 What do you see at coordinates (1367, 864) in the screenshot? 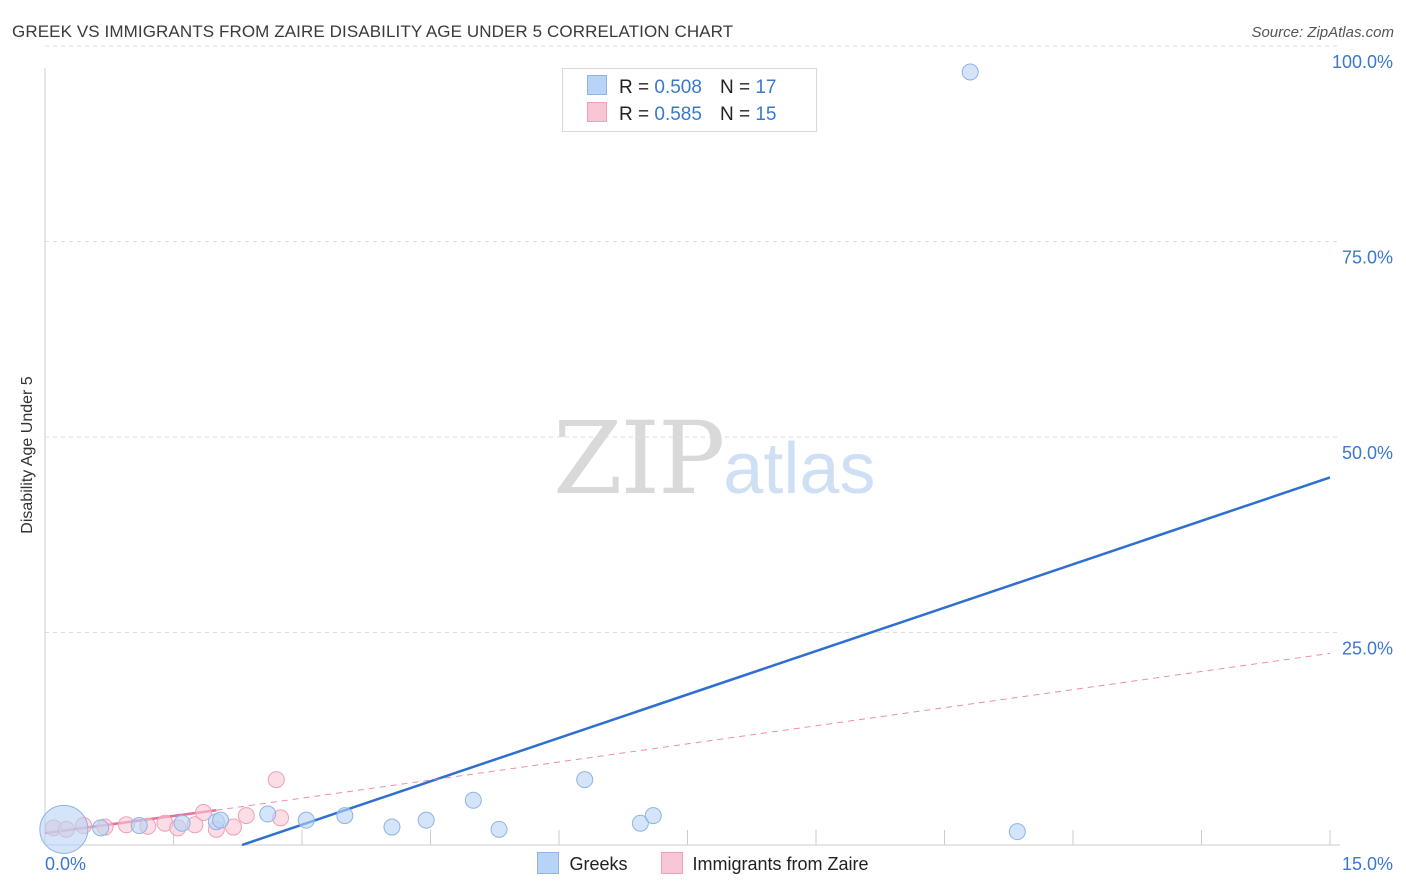
I see `x-tick-label: 15.0%` at bounding box center [1367, 864].